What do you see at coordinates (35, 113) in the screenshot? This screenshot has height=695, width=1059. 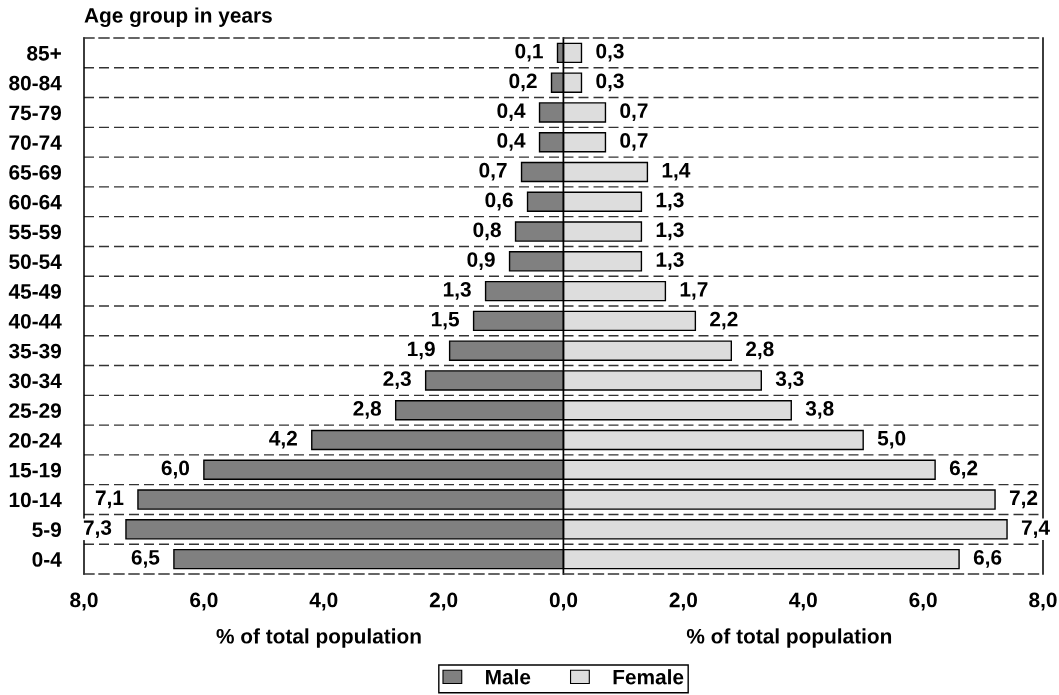 I see `y-tick-label: 75-79` at bounding box center [35, 113].